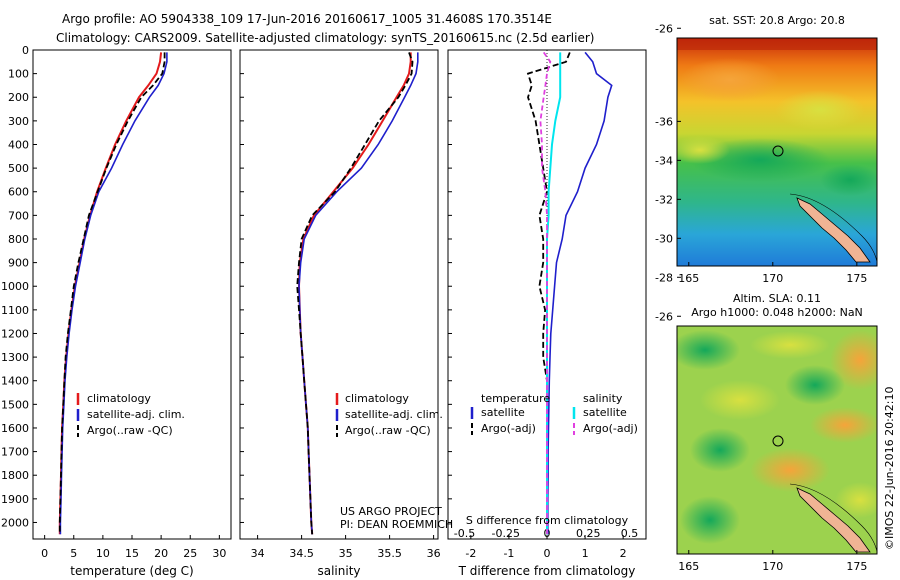 Image resolution: width=900 pixels, height=580 pixels. Describe the element at coordinates (664, 238) in the screenshot. I see `map-lat-label: -30` at that location.